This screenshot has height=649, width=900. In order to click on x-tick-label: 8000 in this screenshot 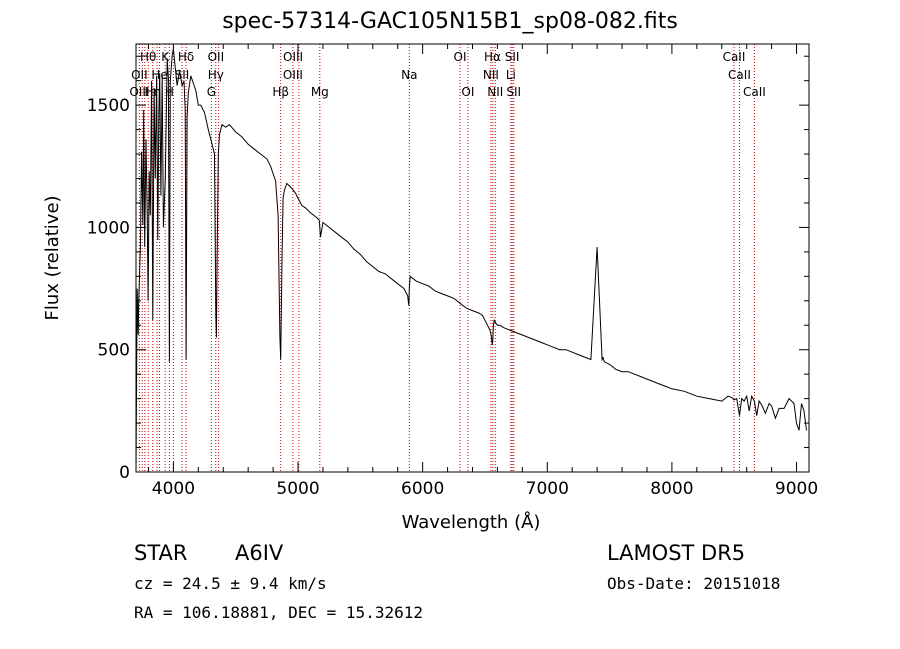, I will do `click(671, 489)`.